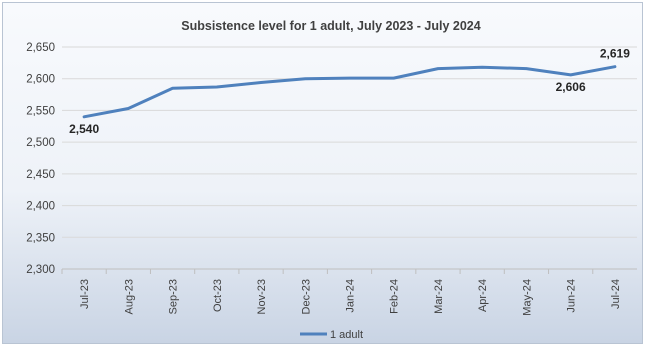 Image resolution: width=647 pixels, height=348 pixels. I want to click on x-tick-label: Feb-24, so click(395, 296).